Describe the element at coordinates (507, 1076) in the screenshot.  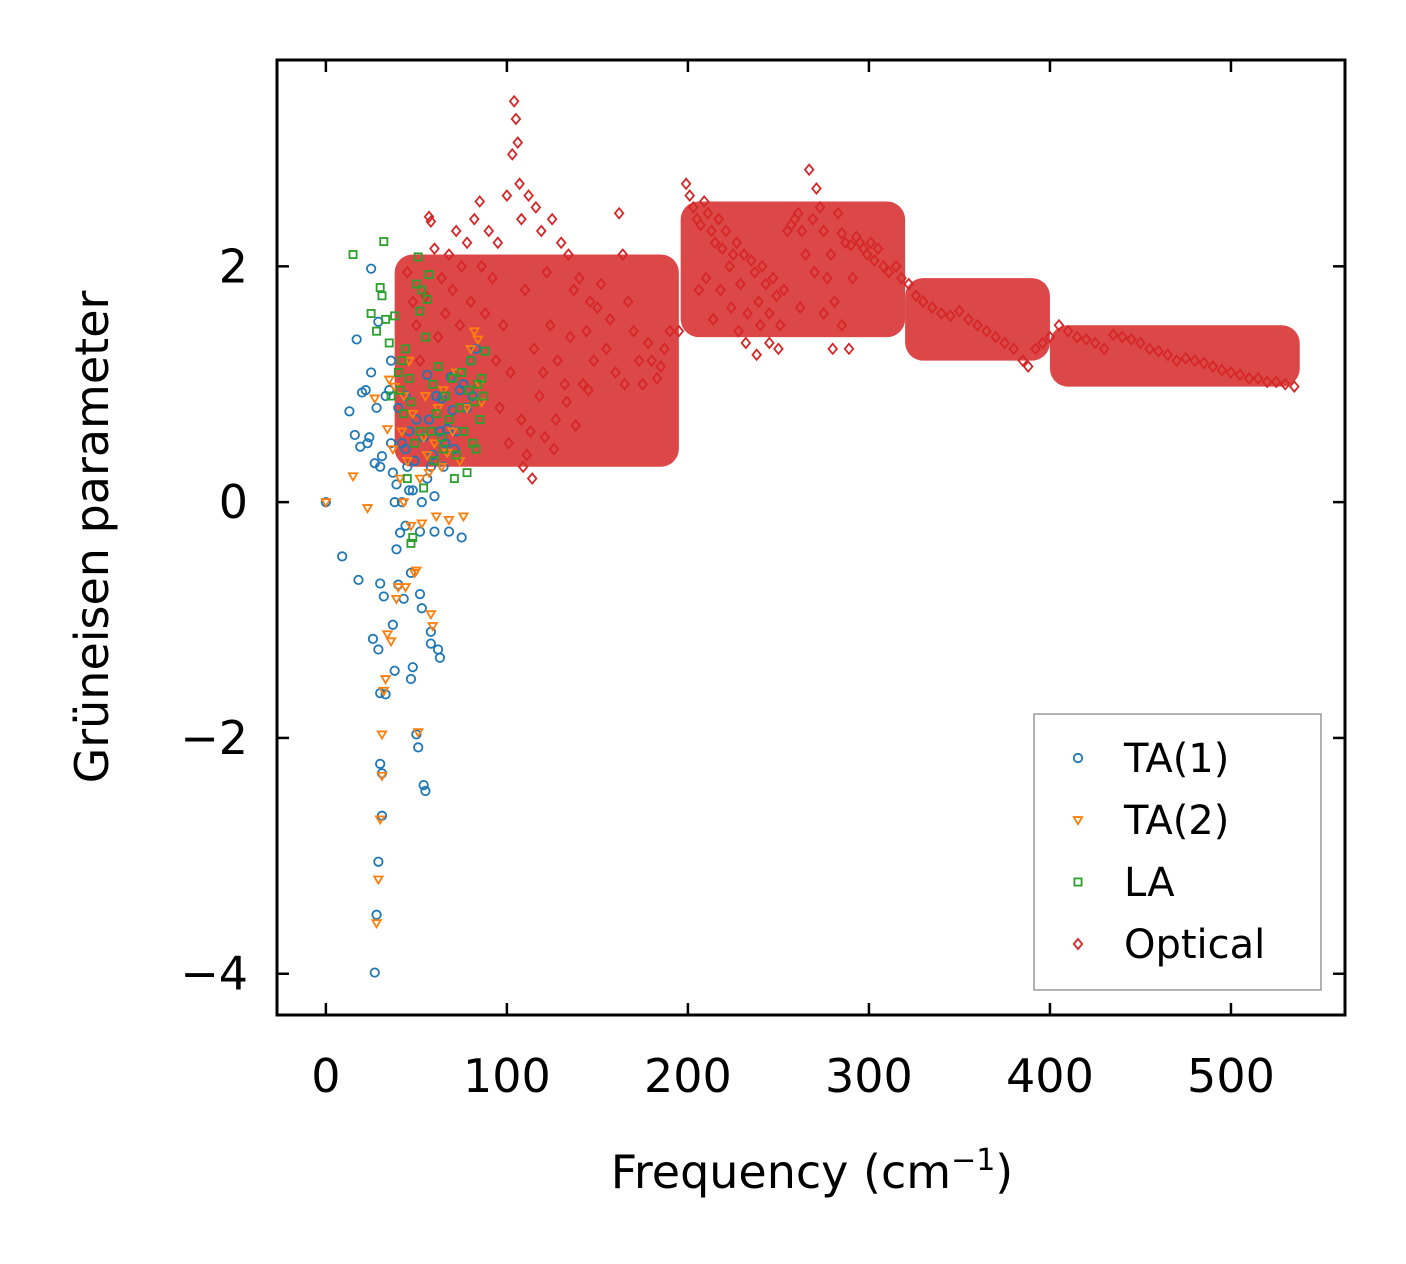
I see `x-tick-label: 100` at that location.